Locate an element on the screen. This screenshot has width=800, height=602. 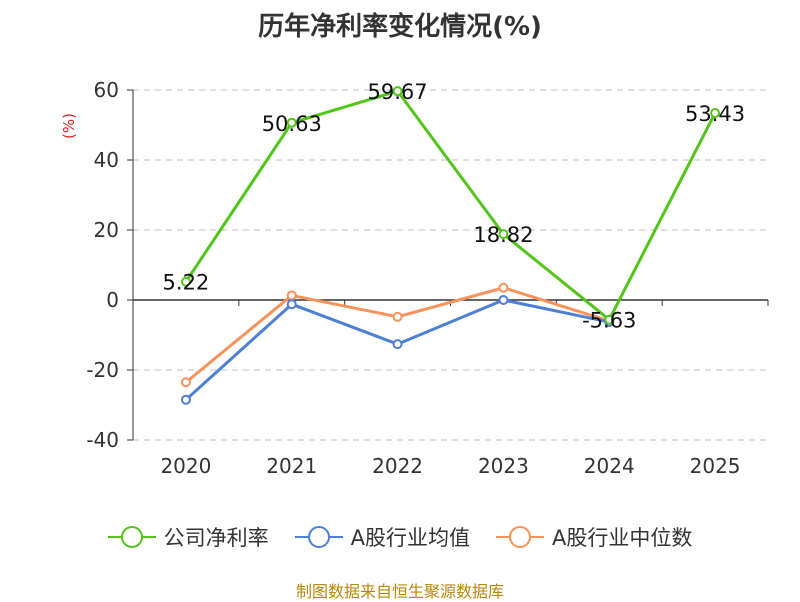
chart-title: 历年净利率变化情况(%) is located at coordinates (400, 27).